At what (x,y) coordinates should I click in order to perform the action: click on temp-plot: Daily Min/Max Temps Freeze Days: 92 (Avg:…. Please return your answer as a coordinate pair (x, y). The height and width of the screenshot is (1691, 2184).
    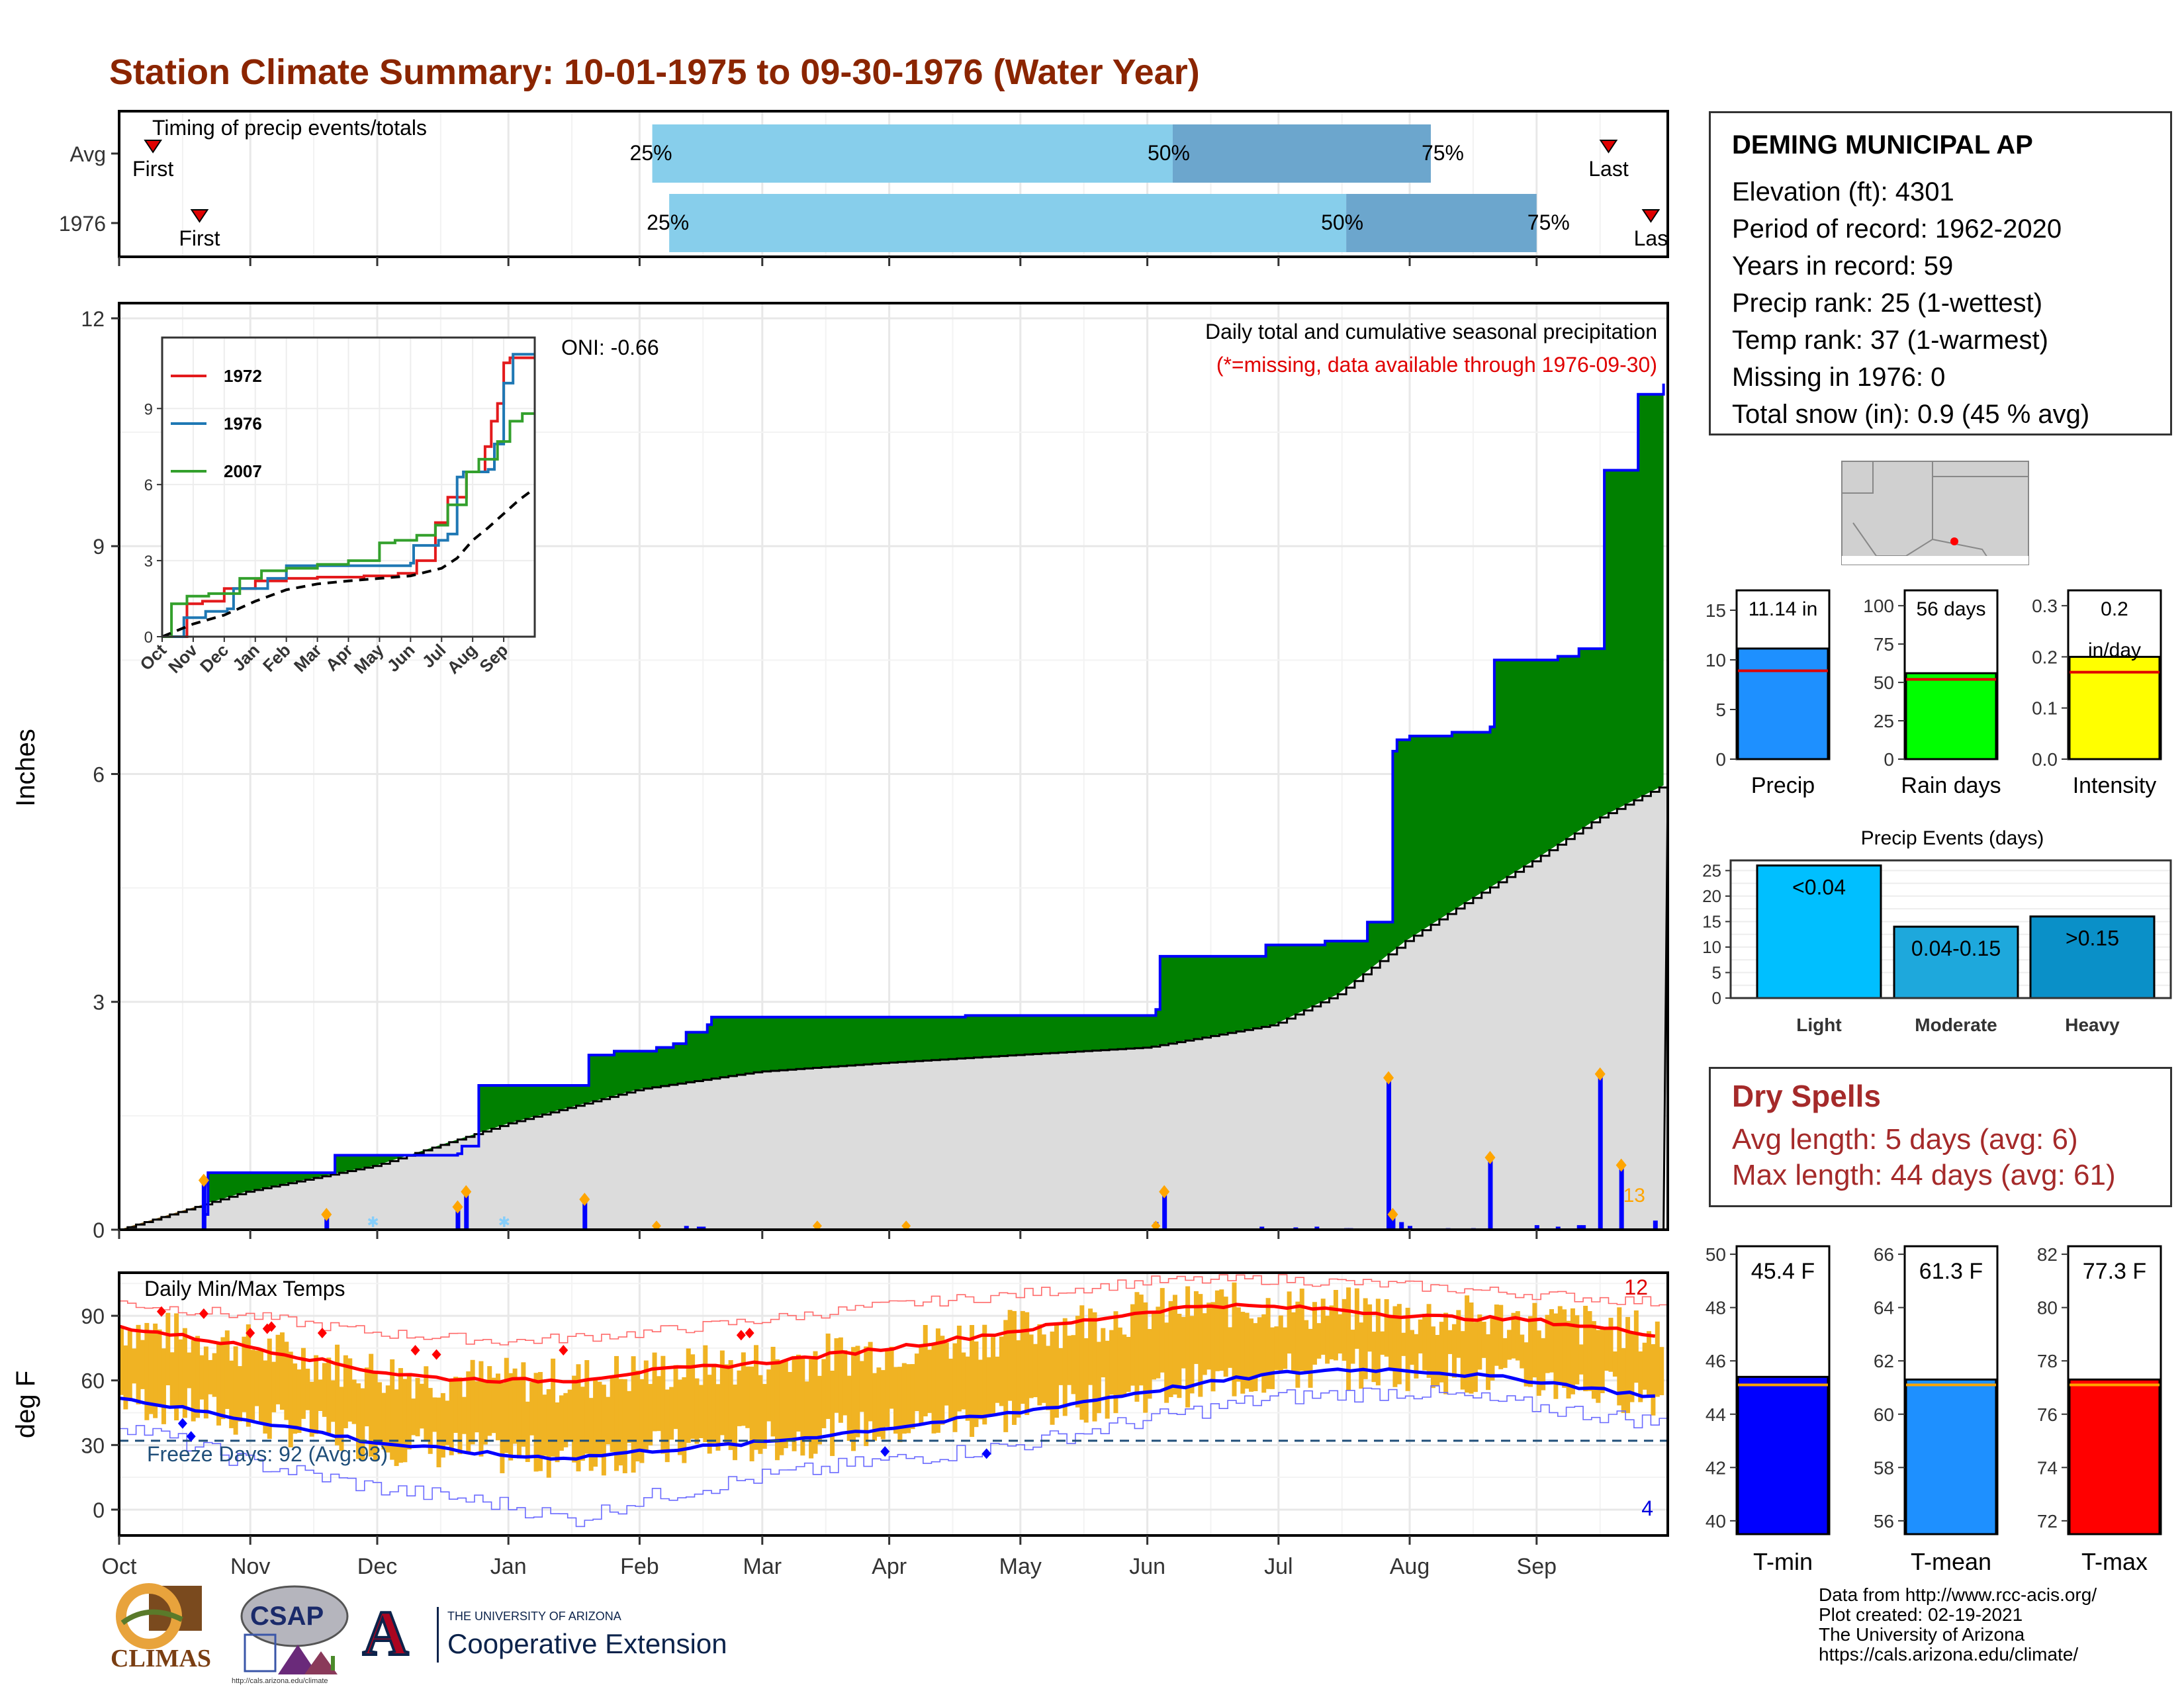
    Looking at the image, I should click on (893, 1404).